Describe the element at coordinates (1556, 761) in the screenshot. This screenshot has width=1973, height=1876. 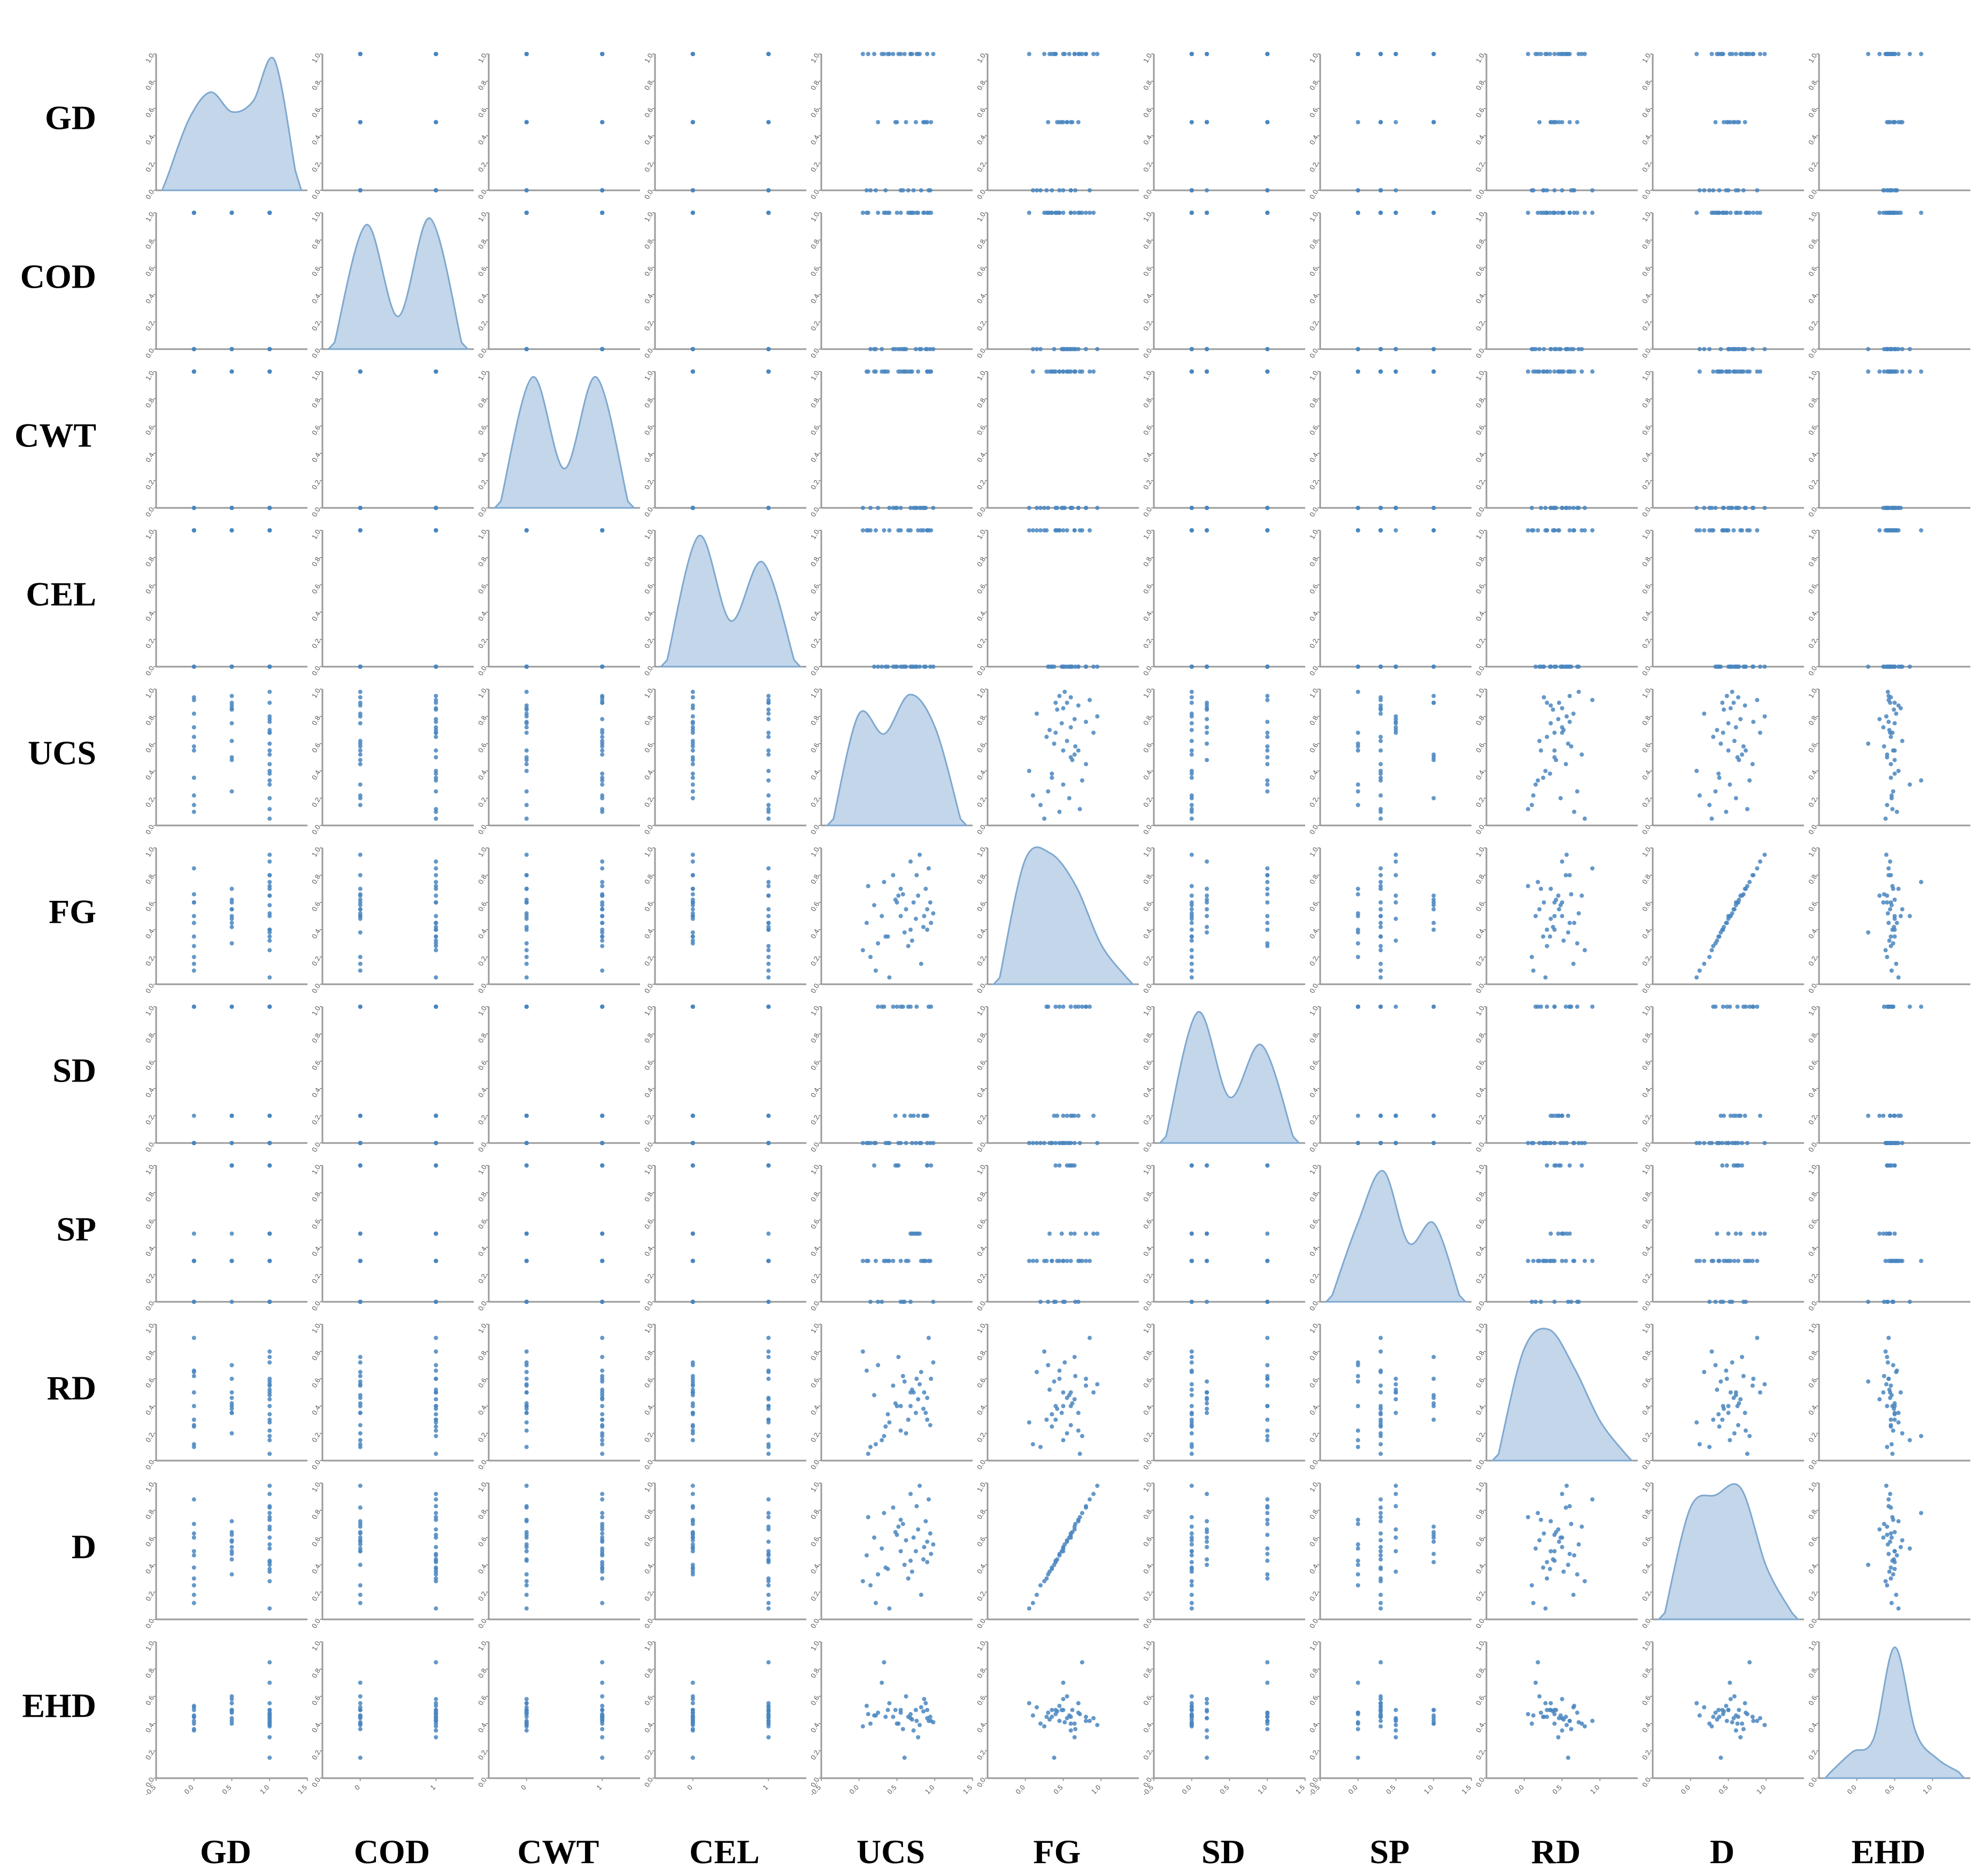
I see `panel-ucs-vs-rd: 0.00.20.40.60.81.0` at that location.